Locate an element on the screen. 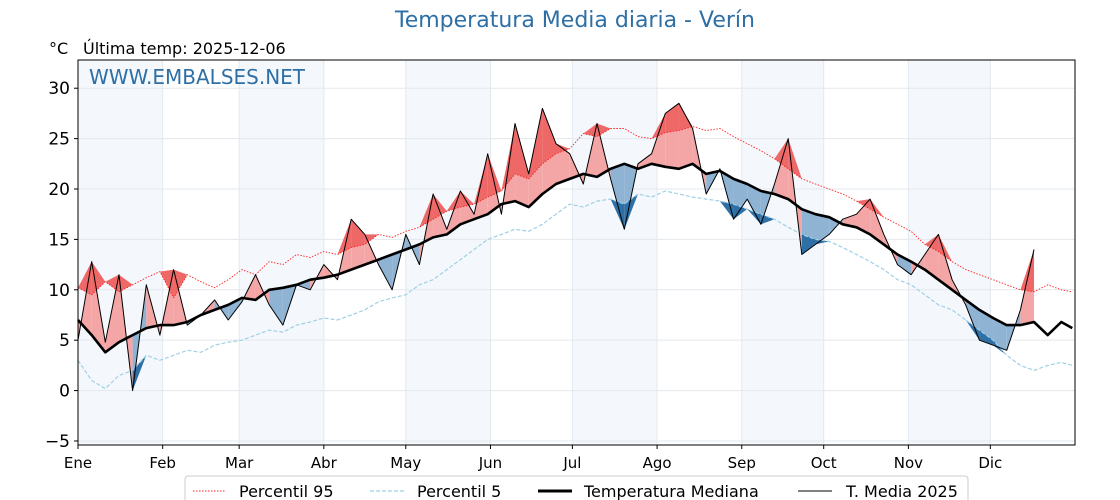  x-tick-label: Sep is located at coordinates (742, 463).